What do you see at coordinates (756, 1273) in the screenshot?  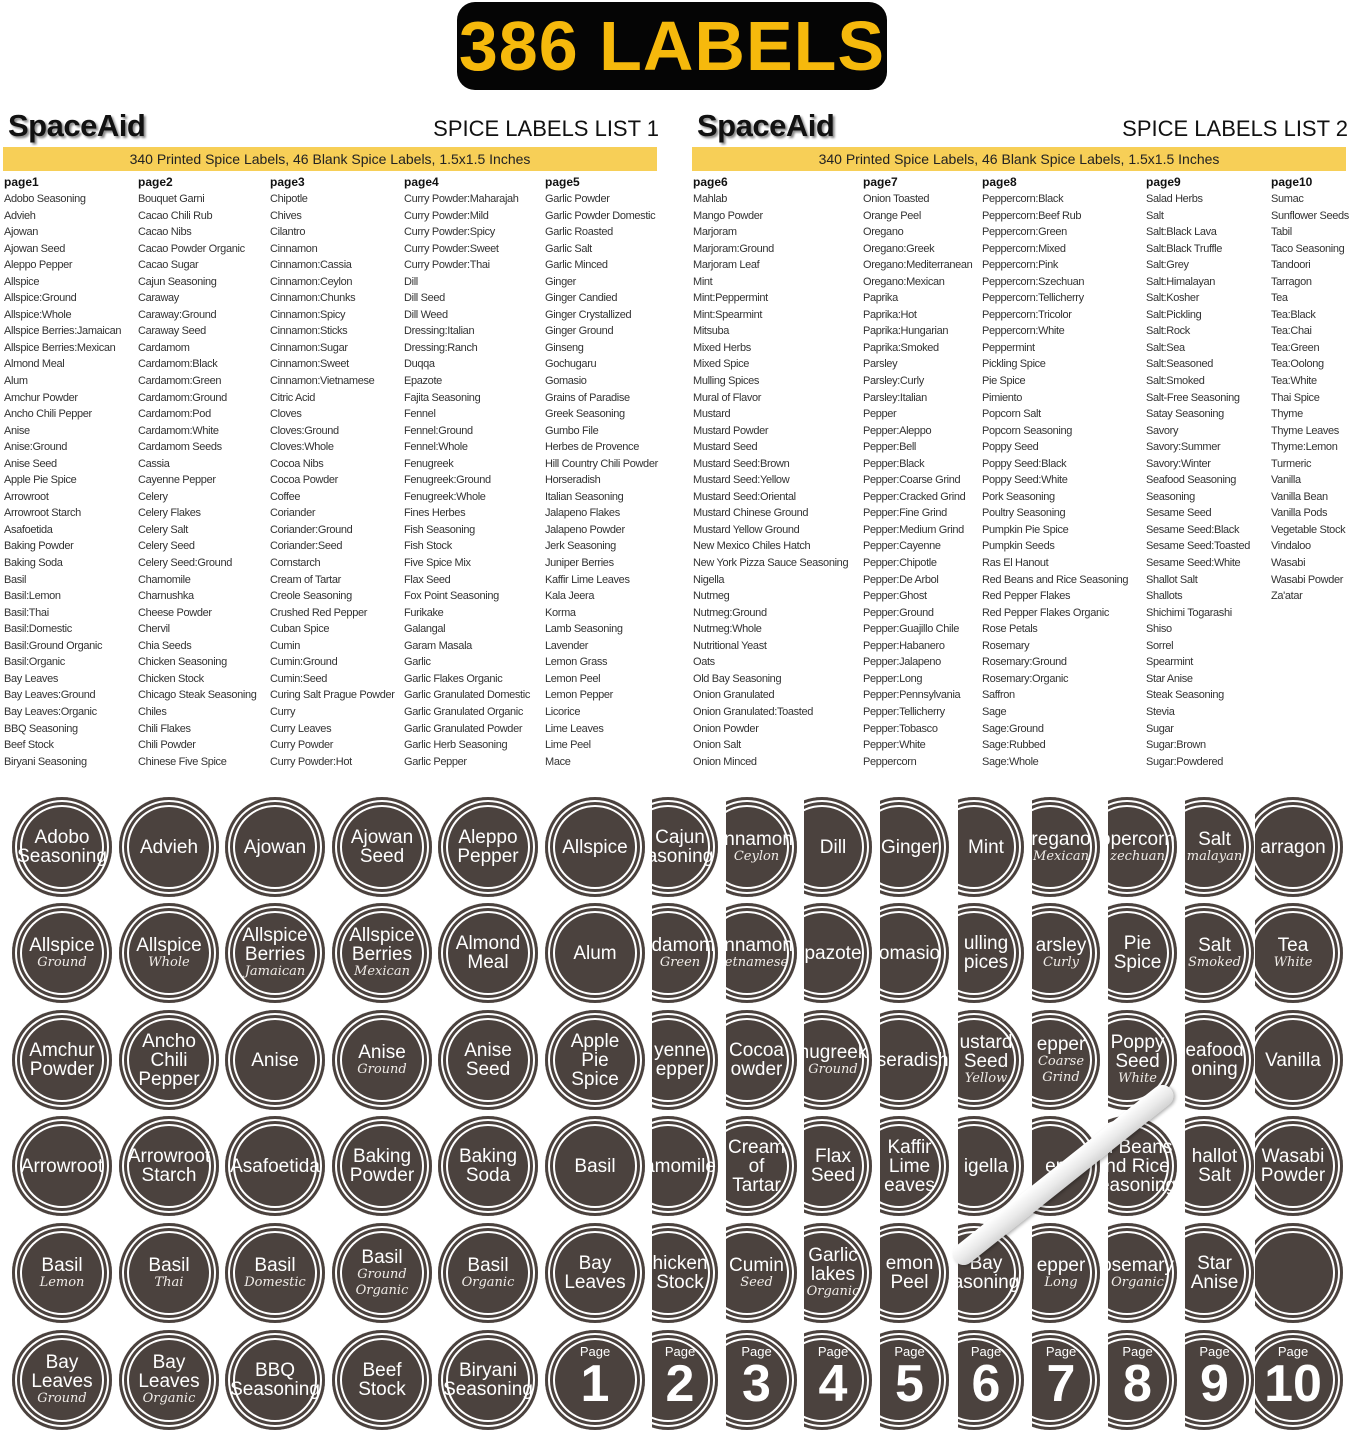 I see `label-text: Cumin Seed` at bounding box center [756, 1273].